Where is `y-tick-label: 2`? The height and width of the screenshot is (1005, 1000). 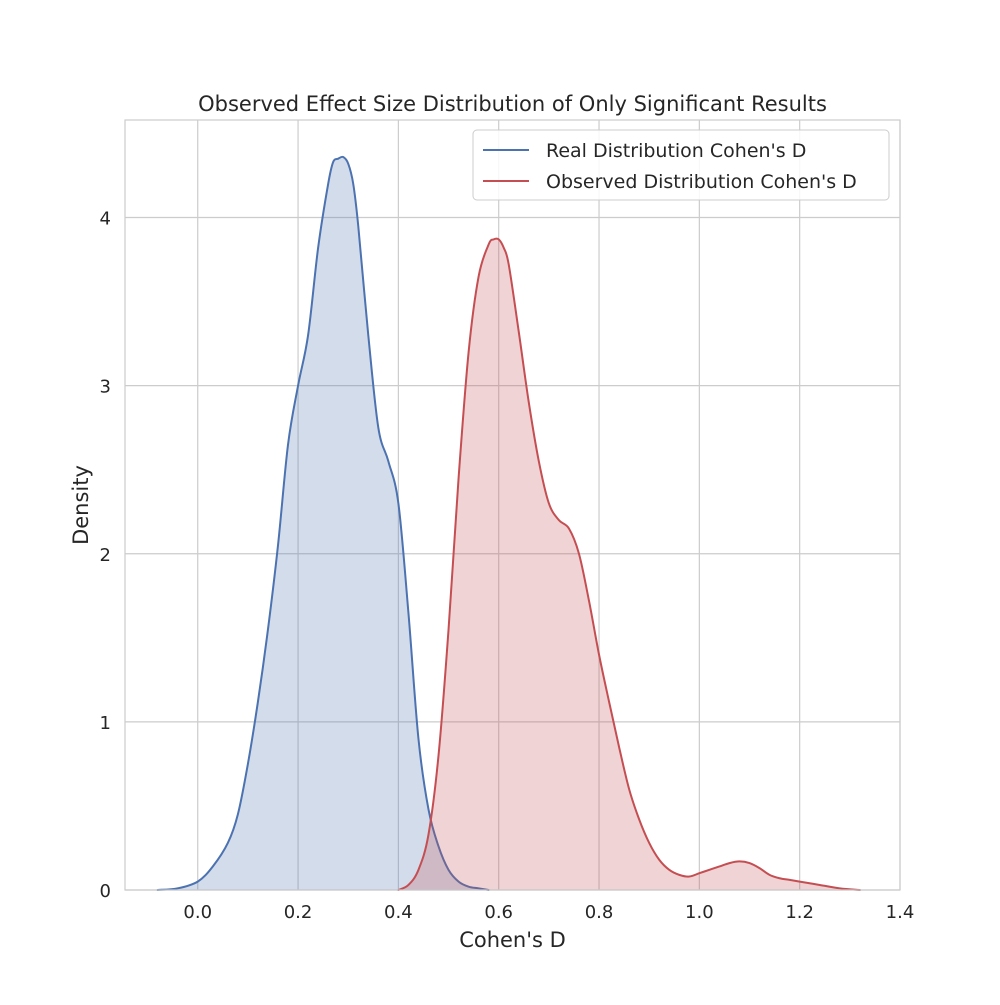 y-tick-label: 2 is located at coordinates (105, 555).